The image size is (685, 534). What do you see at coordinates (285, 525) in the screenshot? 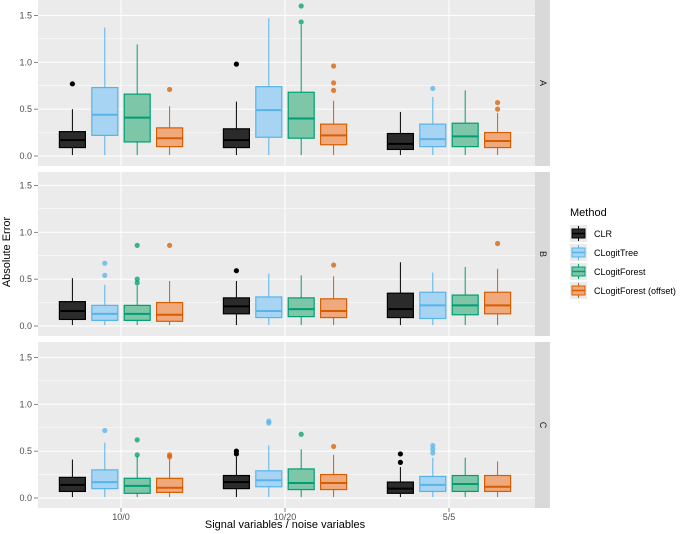
I see `x-axis-title: Signal variables / noise variables` at bounding box center [285, 525].